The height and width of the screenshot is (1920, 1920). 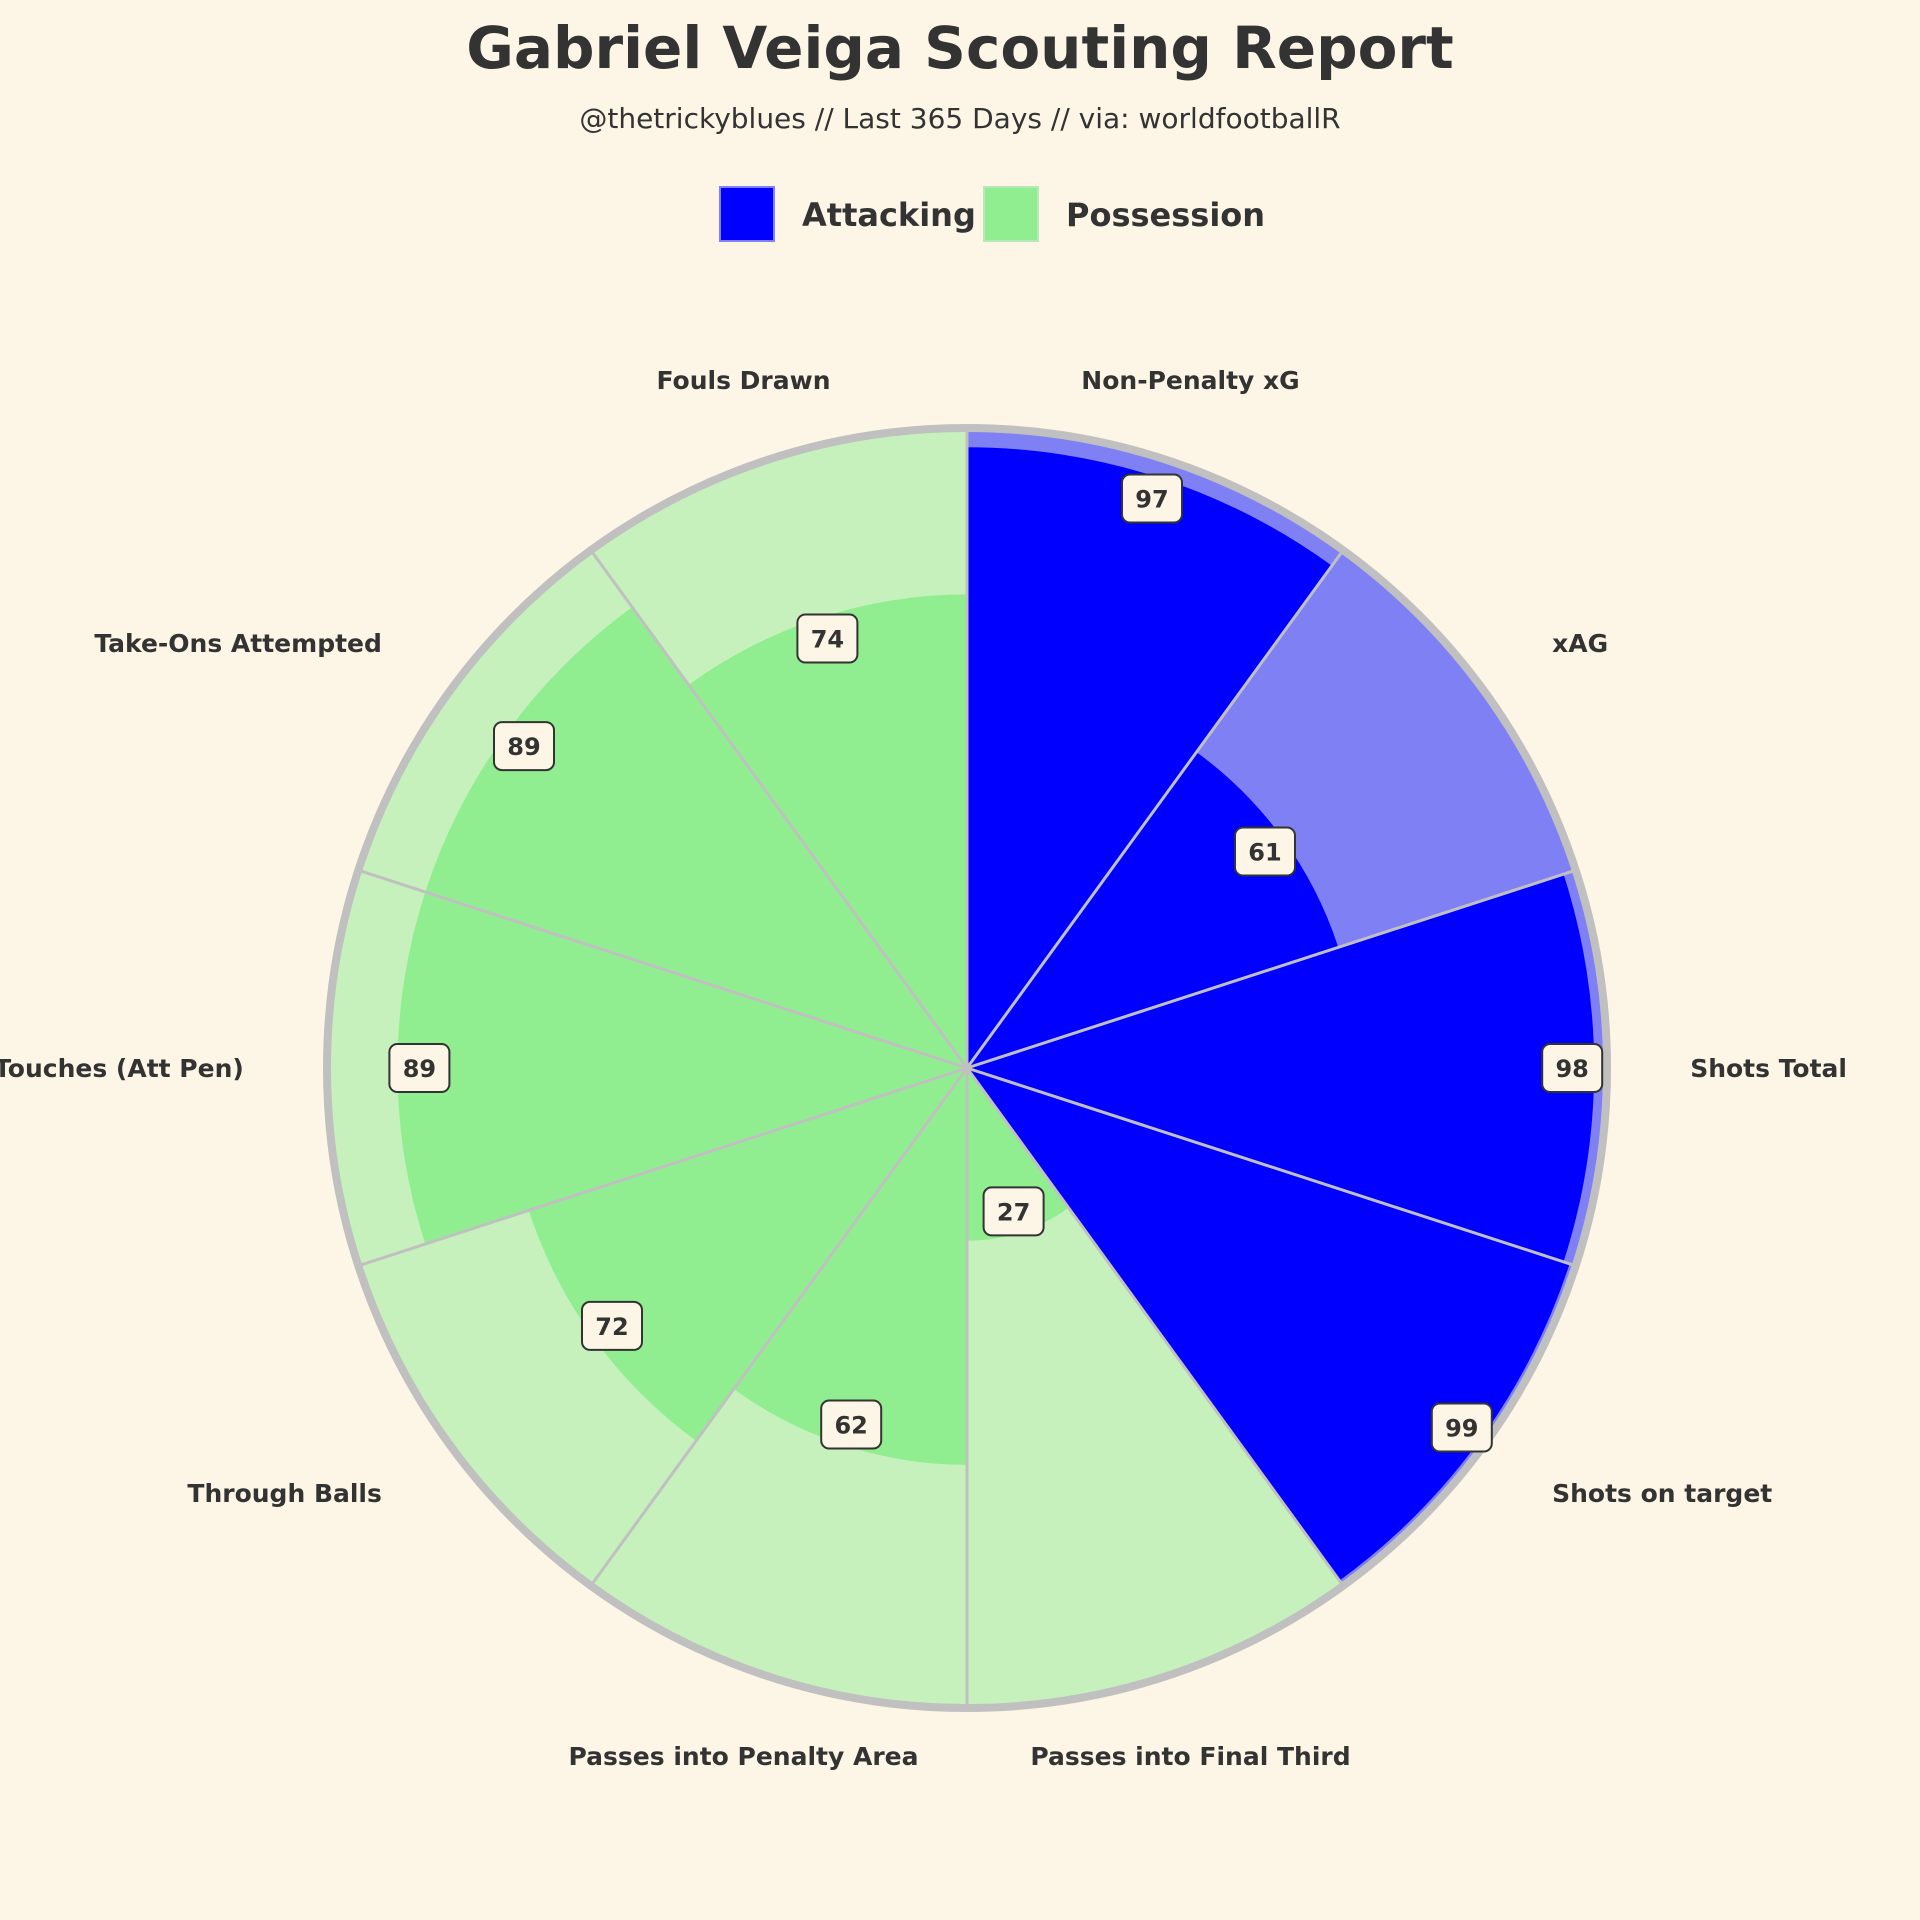 I want to click on bar-shots-total, so click(x=1281, y=1068).